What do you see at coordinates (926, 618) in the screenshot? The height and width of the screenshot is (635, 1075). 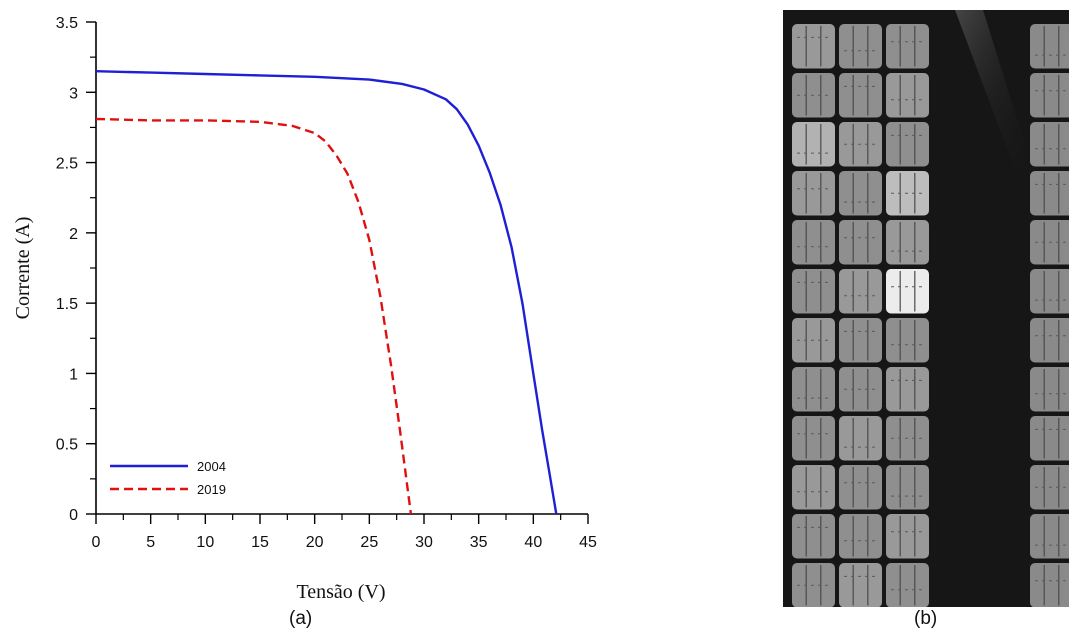 I see `caption-b: (b)` at bounding box center [926, 618].